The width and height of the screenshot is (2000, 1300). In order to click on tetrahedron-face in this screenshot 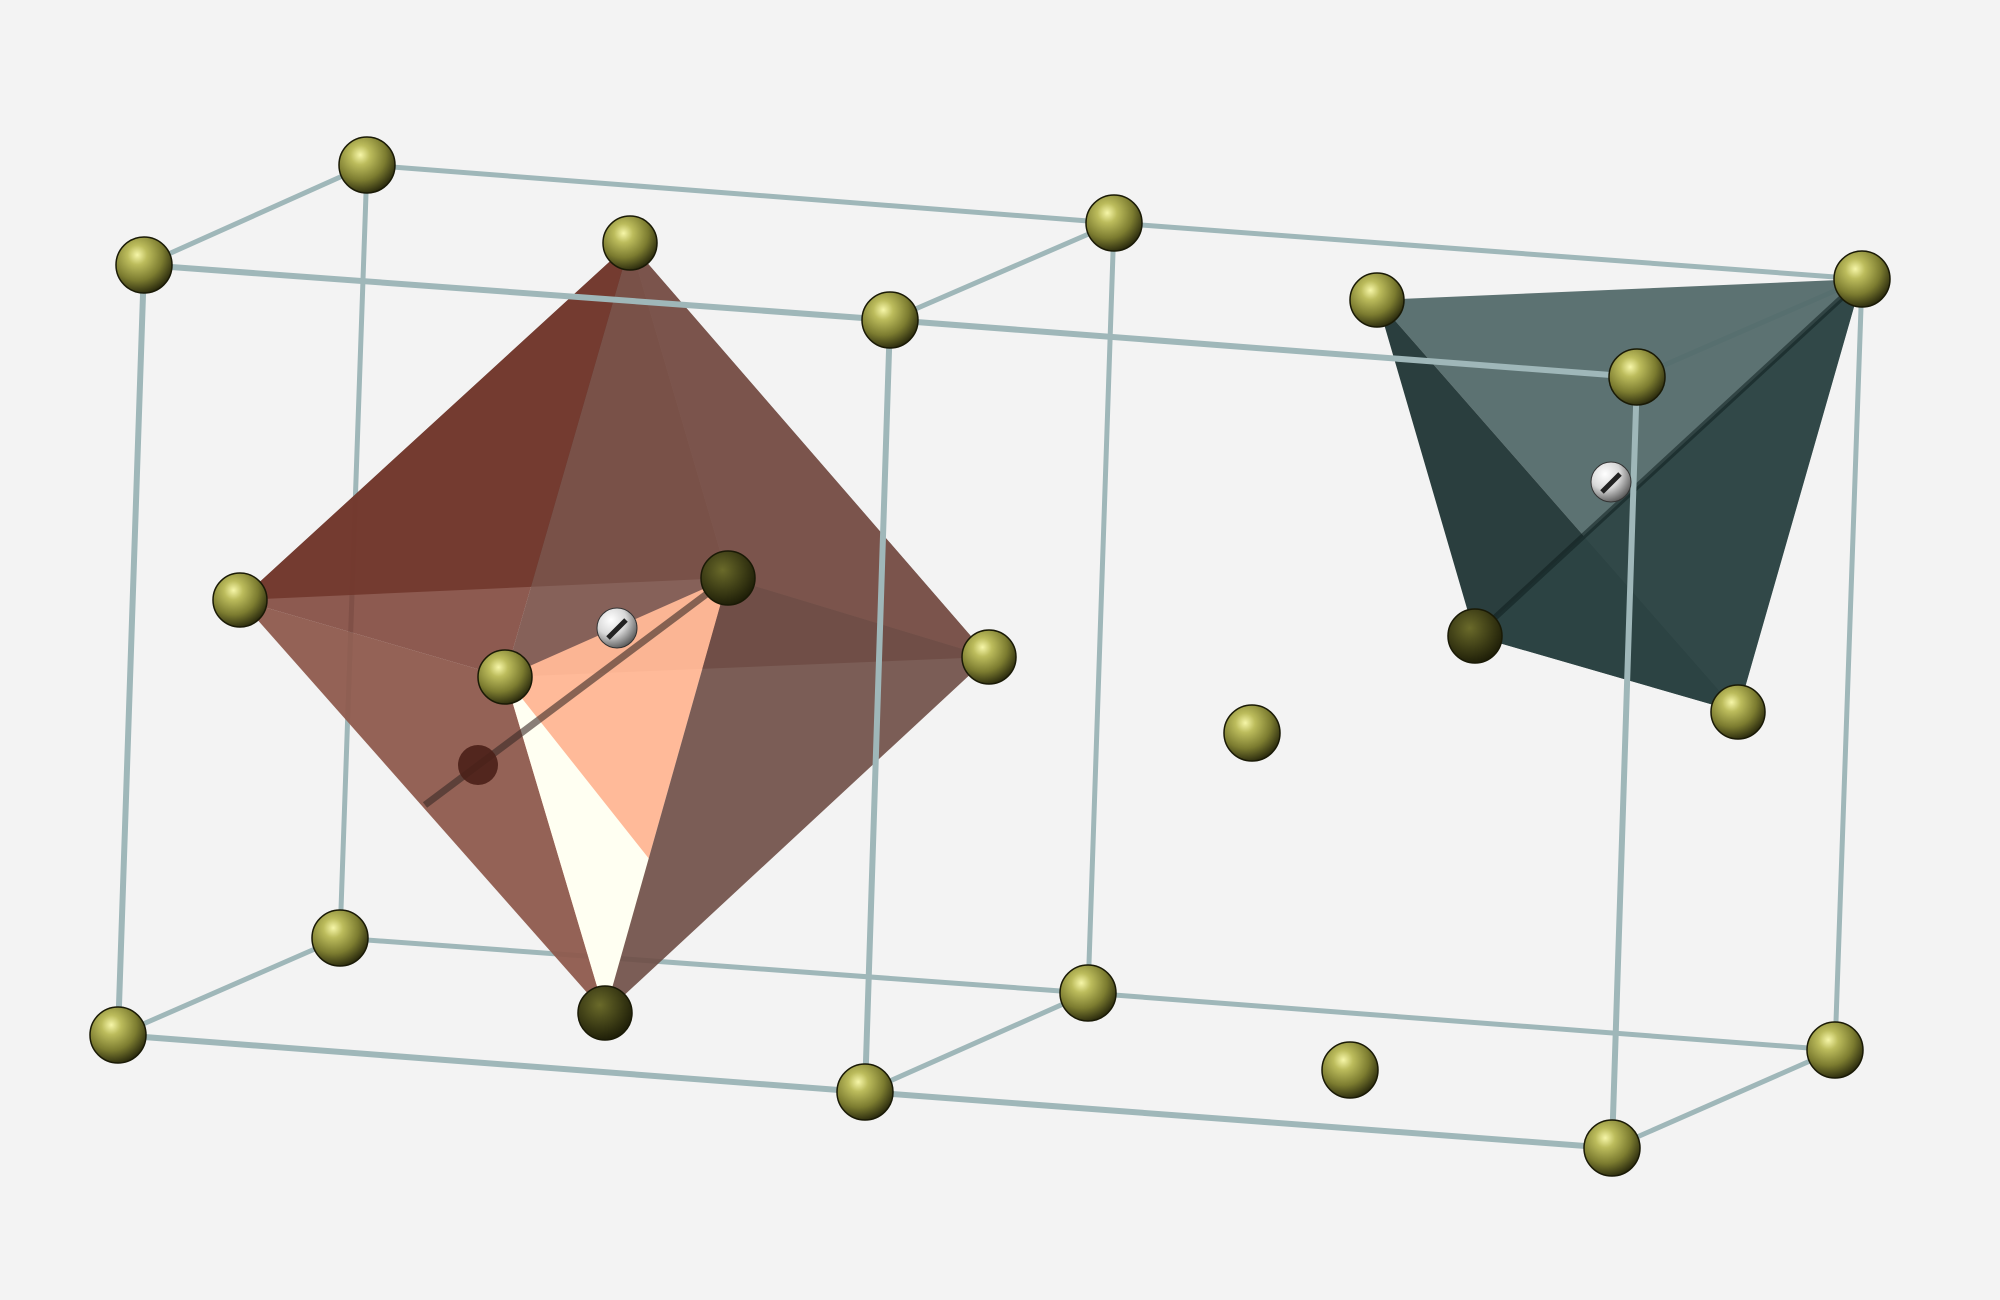, I will do `click(1668, 495)`.